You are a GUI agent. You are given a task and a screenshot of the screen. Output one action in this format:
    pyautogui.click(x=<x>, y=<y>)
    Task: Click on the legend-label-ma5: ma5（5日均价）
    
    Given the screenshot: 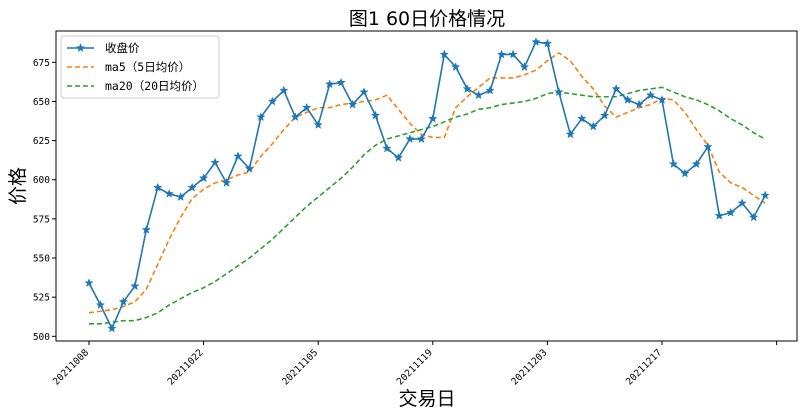 What is the action you would take?
    pyautogui.click(x=147, y=67)
    